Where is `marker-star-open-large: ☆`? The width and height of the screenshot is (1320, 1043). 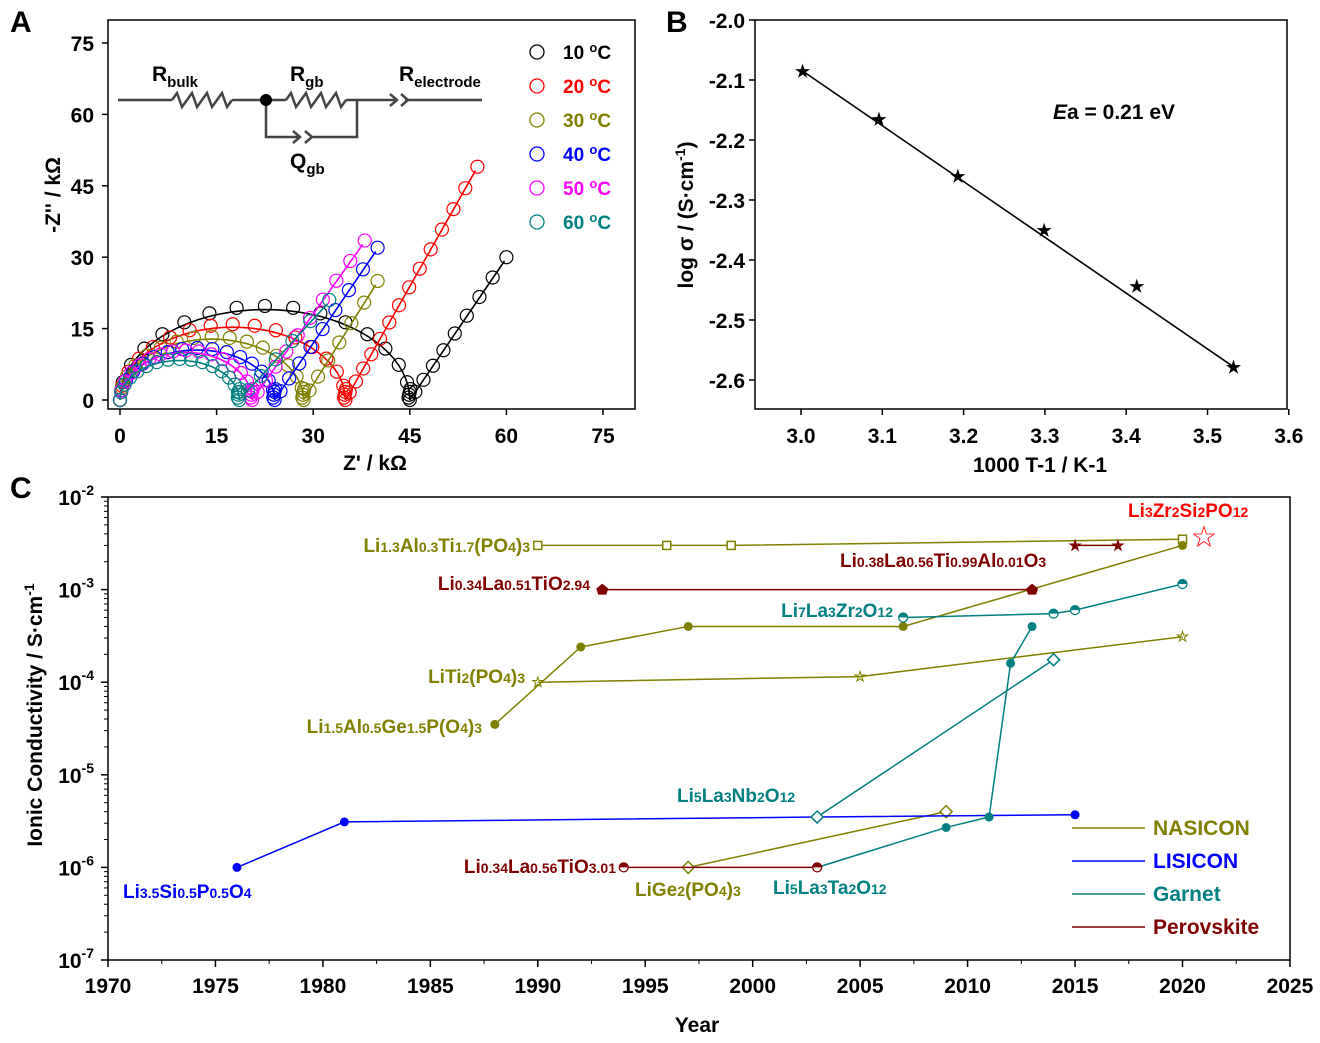 marker-star-open-large: ☆ is located at coordinates (1204, 537).